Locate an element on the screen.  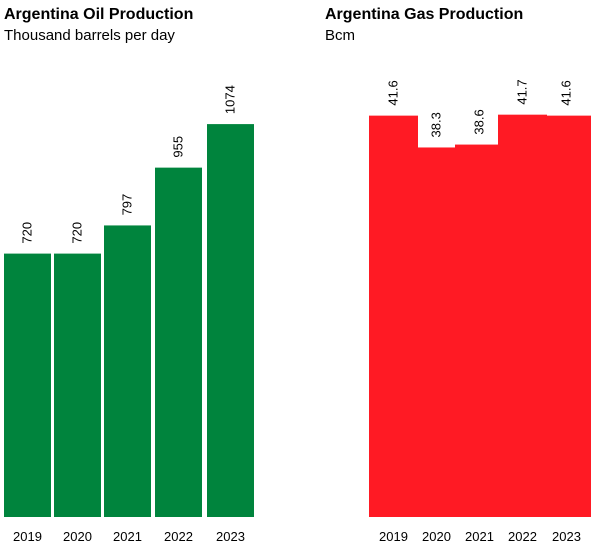
oil-bar-2020 is located at coordinates (77, 385).